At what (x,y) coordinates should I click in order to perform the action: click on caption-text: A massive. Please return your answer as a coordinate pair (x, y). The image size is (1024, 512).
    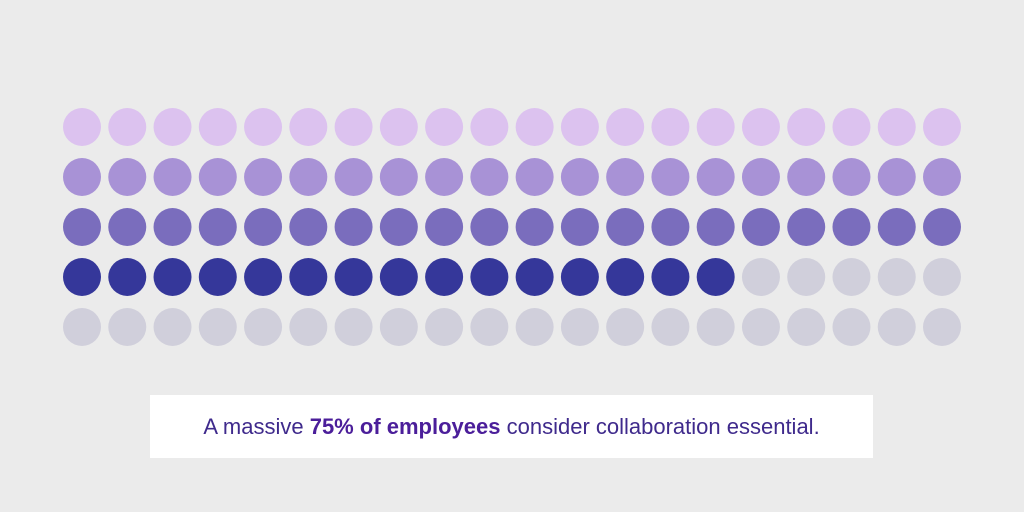
    Looking at the image, I should click on (253, 426).